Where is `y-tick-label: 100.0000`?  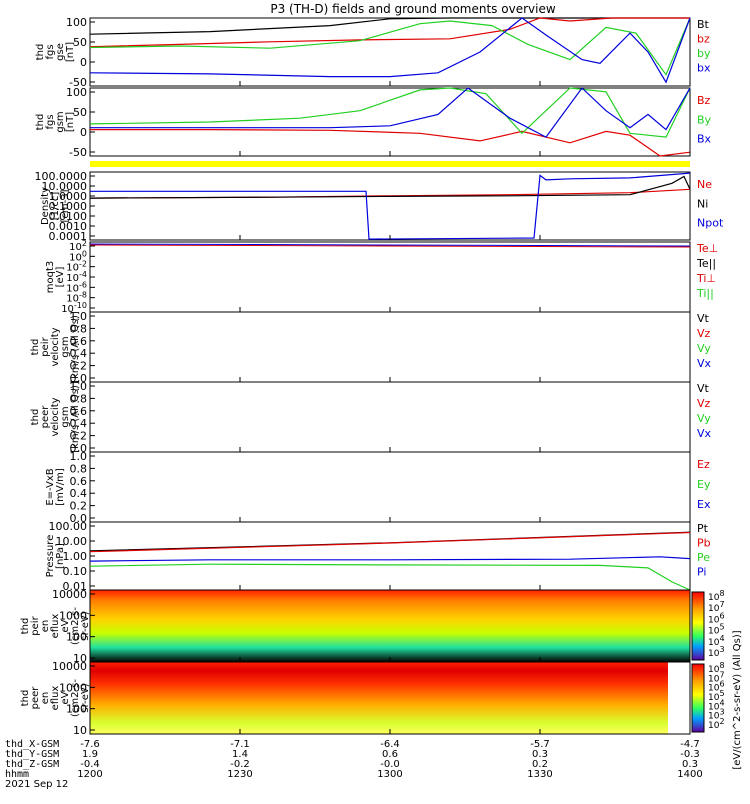
y-tick-label: 100.0000 is located at coordinates (61, 176).